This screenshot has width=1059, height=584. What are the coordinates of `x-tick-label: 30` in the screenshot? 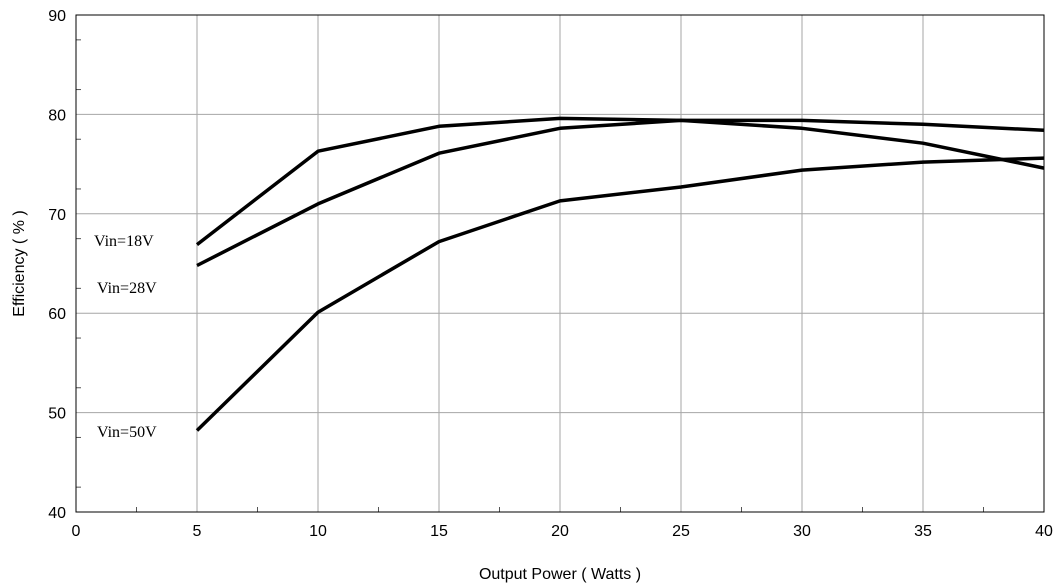 It's located at (802, 531).